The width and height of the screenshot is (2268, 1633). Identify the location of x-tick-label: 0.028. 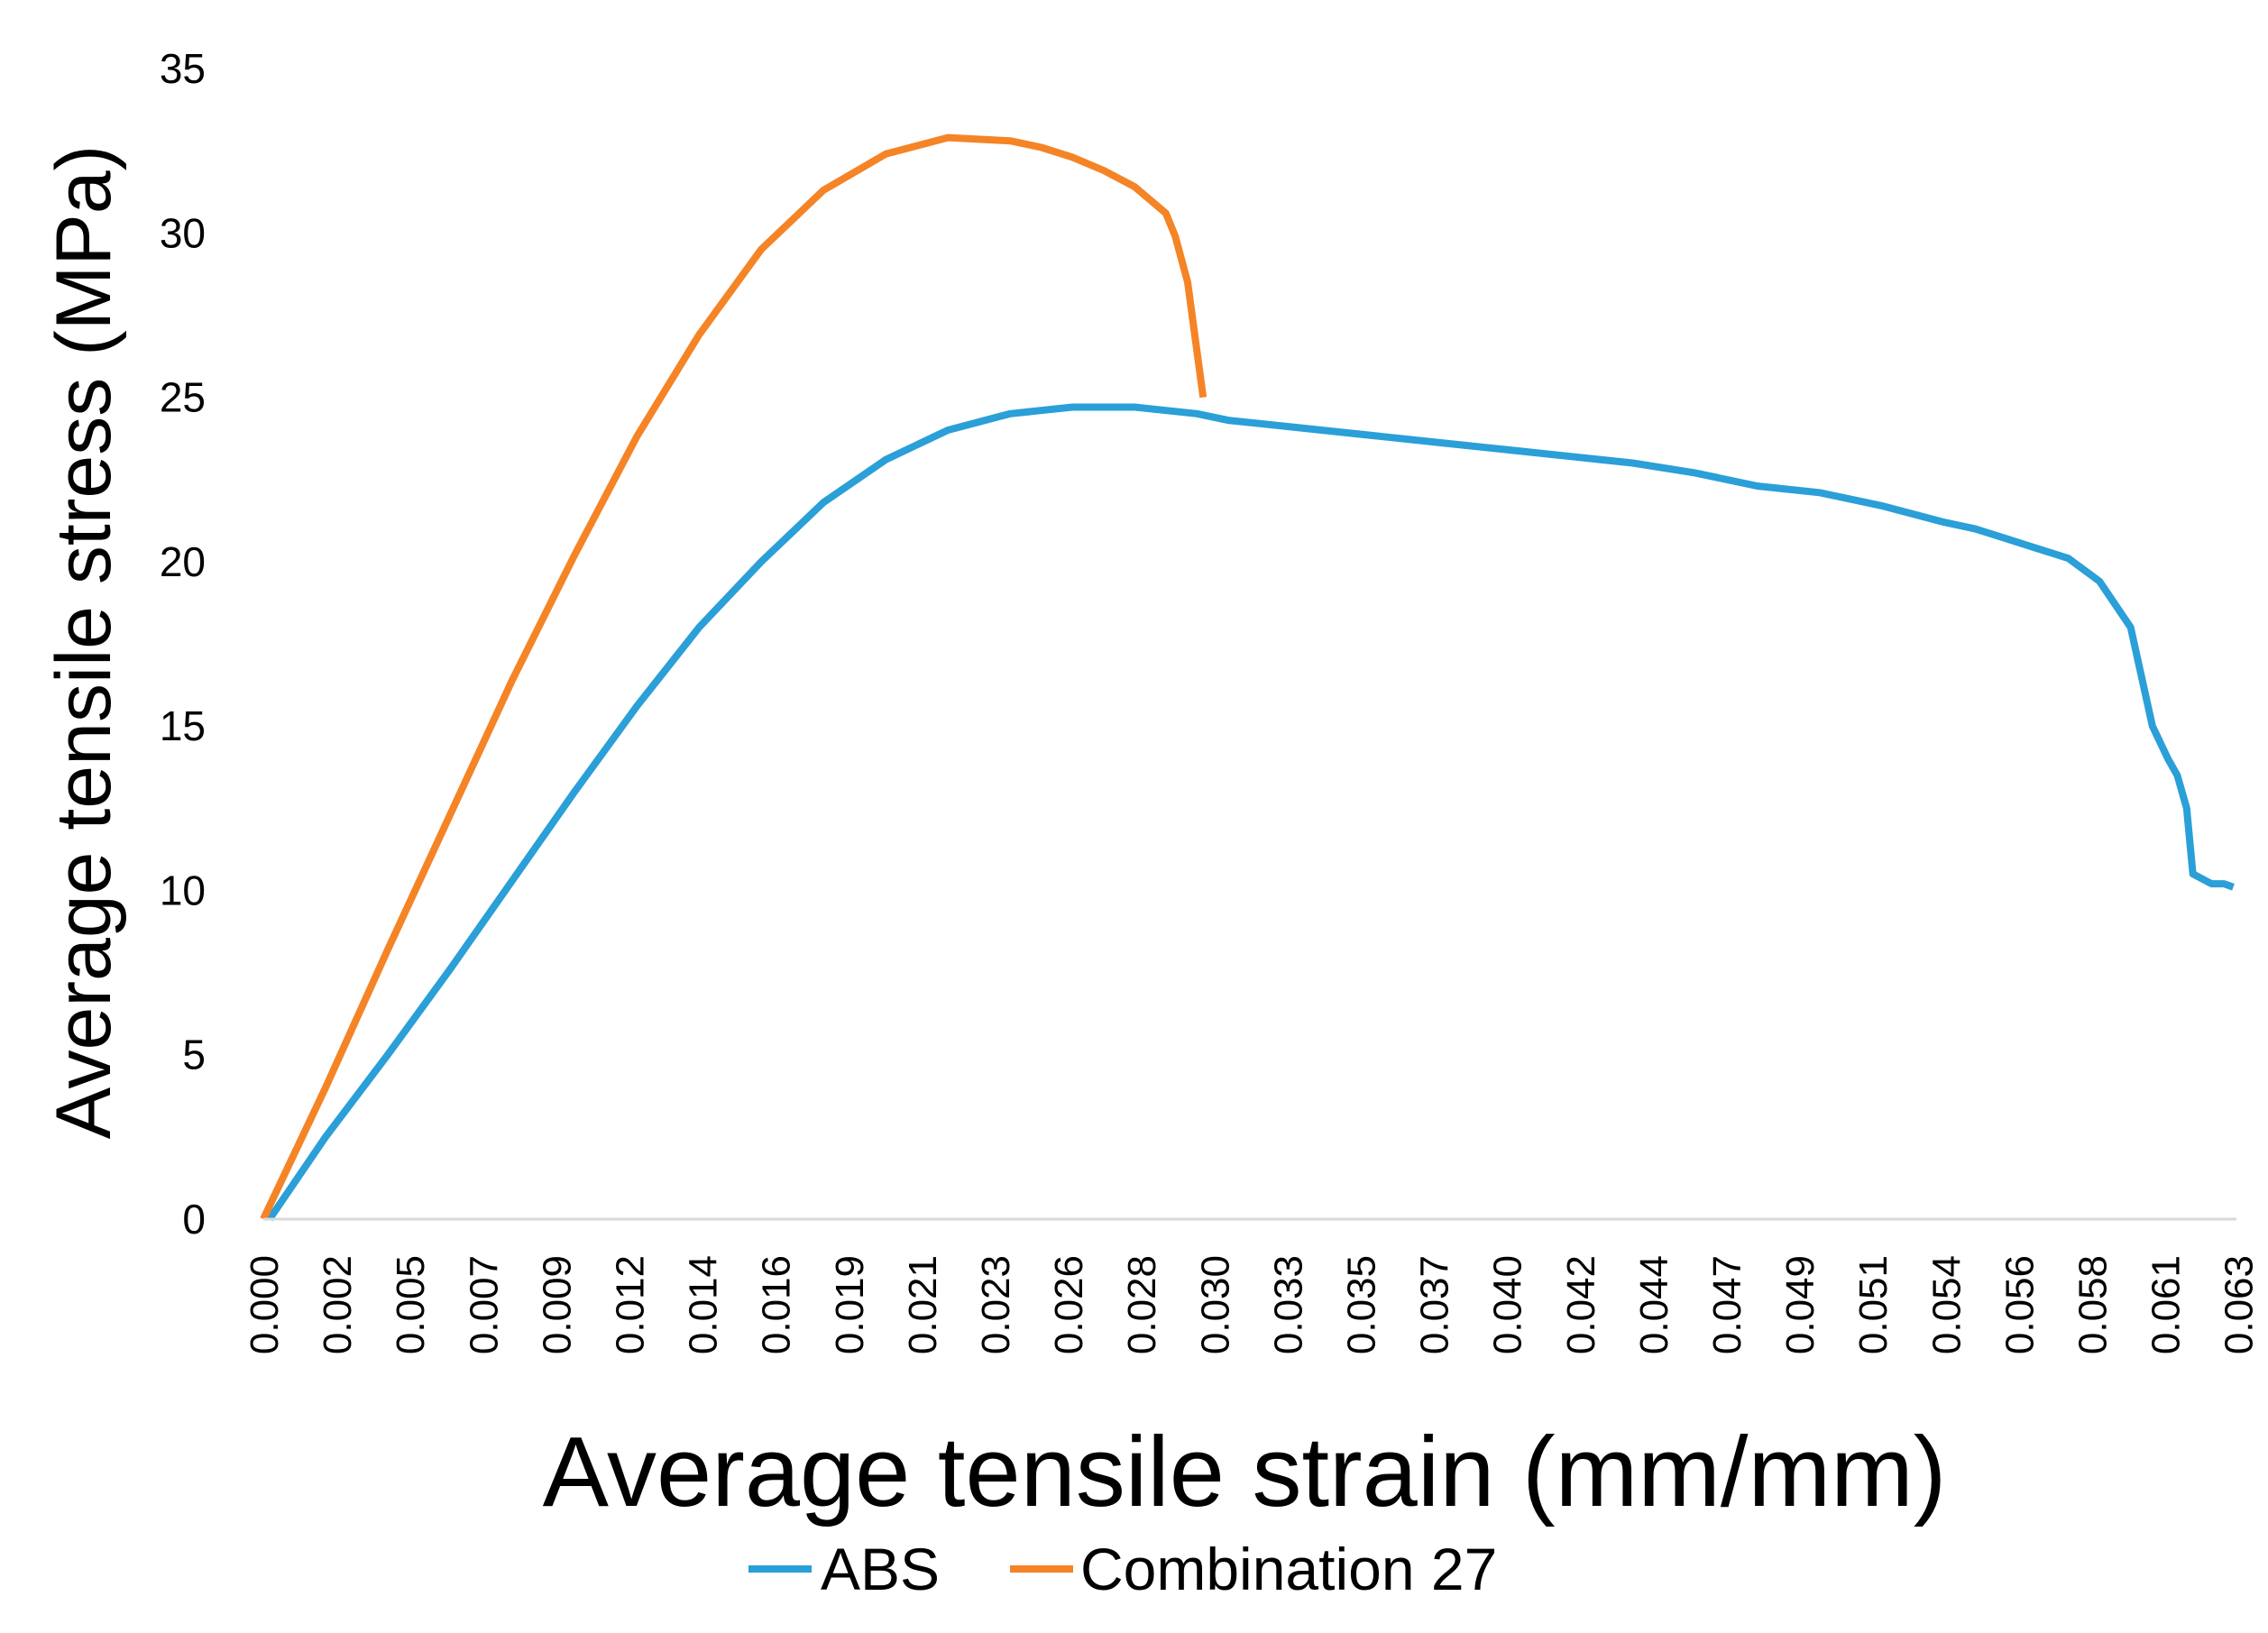
(1142, 1304).